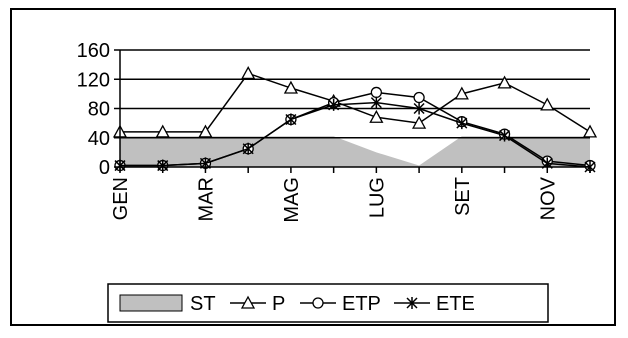 The height and width of the screenshot is (338, 628). Describe the element at coordinates (355, 102) in the screenshot. I see `series-p-line` at that location.